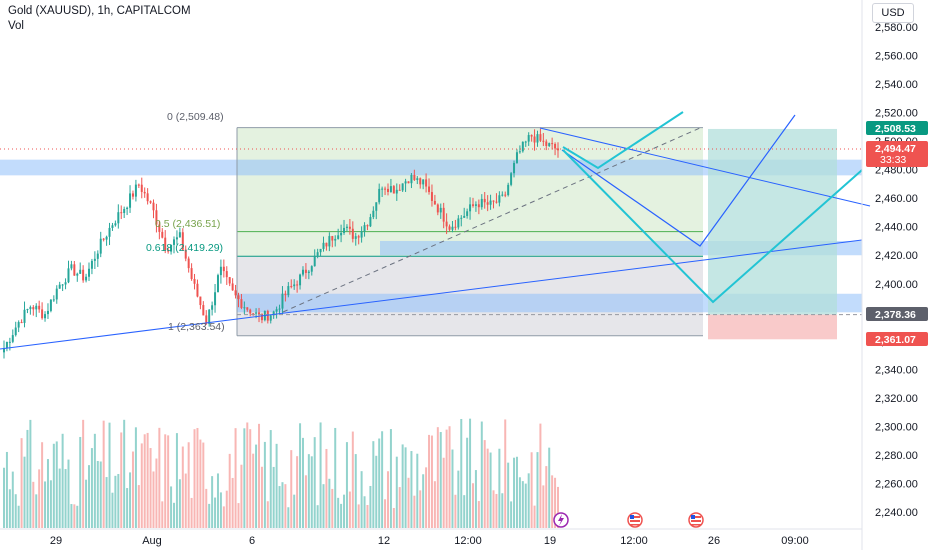 The width and height of the screenshot is (932, 550). I want to click on svg-text: 2,378.36, so click(895, 315).